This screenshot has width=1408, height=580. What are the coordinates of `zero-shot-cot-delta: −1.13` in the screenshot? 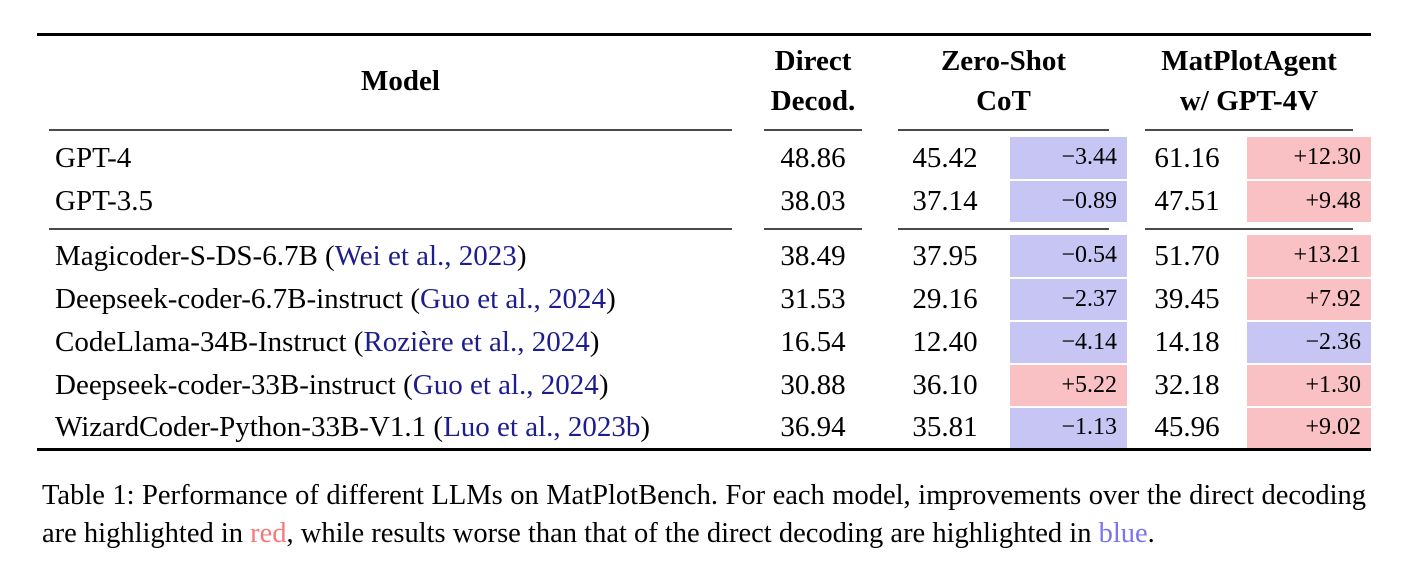 It's located at (1069, 428).